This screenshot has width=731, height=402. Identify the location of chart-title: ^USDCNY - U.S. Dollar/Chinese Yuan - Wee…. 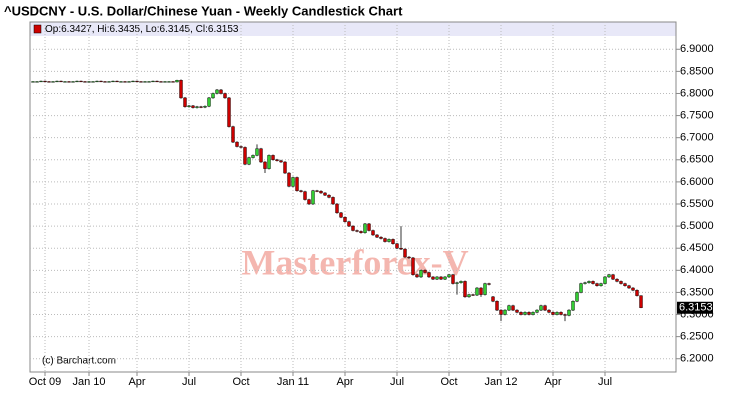
(203, 10).